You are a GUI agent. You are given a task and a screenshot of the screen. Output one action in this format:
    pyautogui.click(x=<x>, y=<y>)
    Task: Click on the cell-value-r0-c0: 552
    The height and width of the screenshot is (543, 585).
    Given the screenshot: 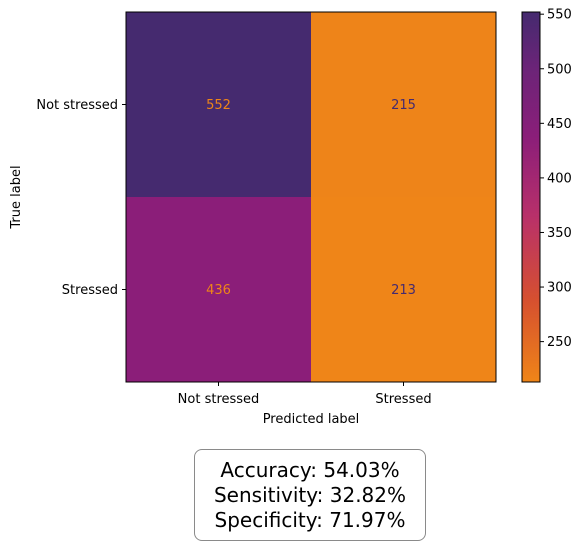 What is the action you would take?
    pyautogui.click(x=218, y=105)
    